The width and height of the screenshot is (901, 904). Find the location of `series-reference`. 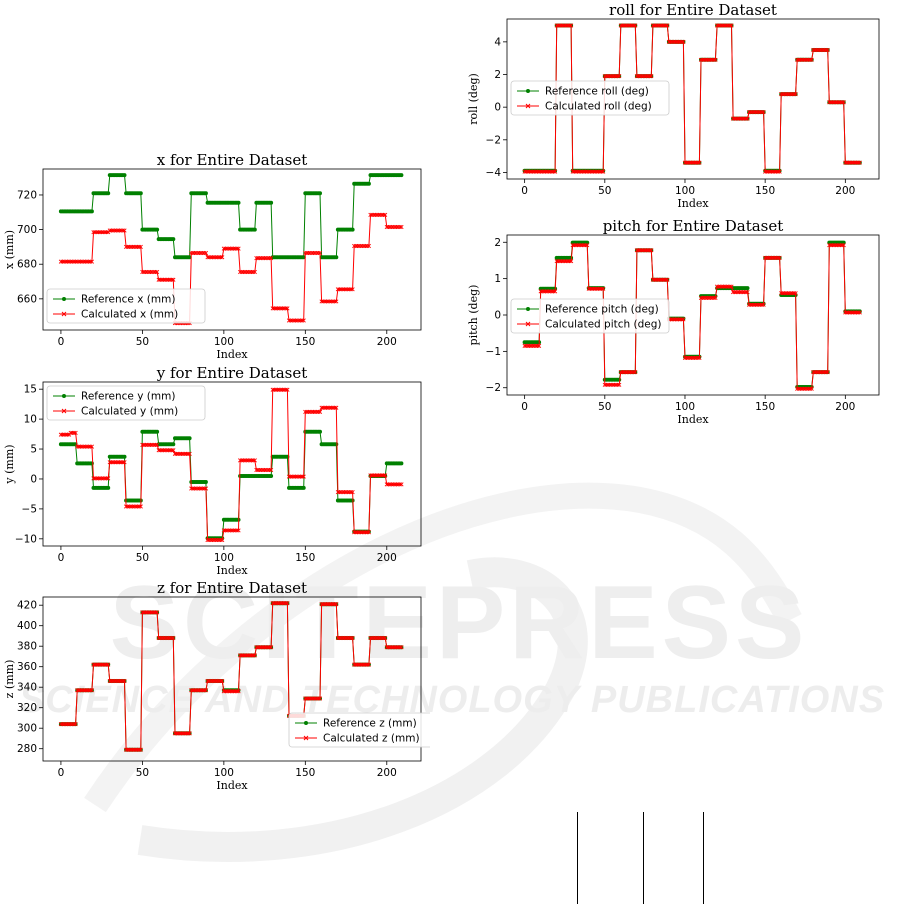

series-reference is located at coordinates (231, 216).